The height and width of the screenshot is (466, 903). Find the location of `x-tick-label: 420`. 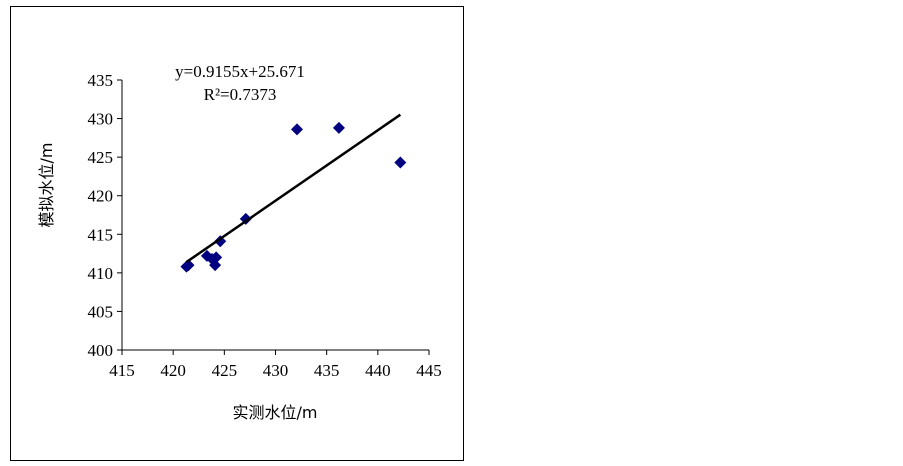

x-tick-label: 420 is located at coordinates (173, 370).